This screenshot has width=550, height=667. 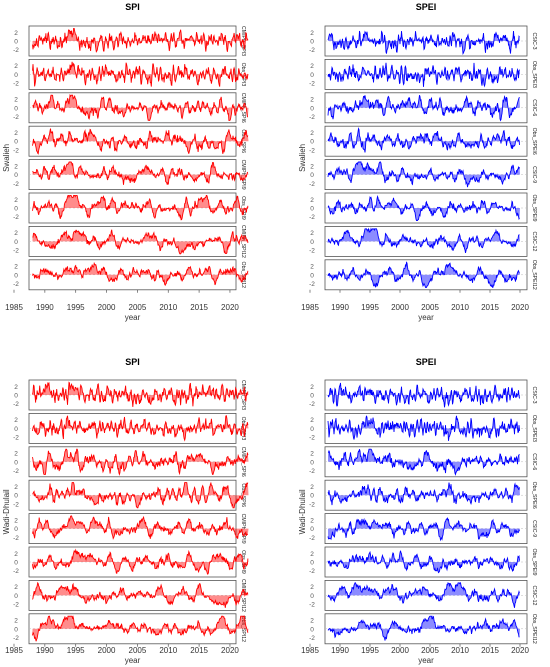 What do you see at coordinates (423, 528) in the screenshot?
I see `strip-CSIC-9: 2 0 -2 CSIC-9` at bounding box center [423, 528].